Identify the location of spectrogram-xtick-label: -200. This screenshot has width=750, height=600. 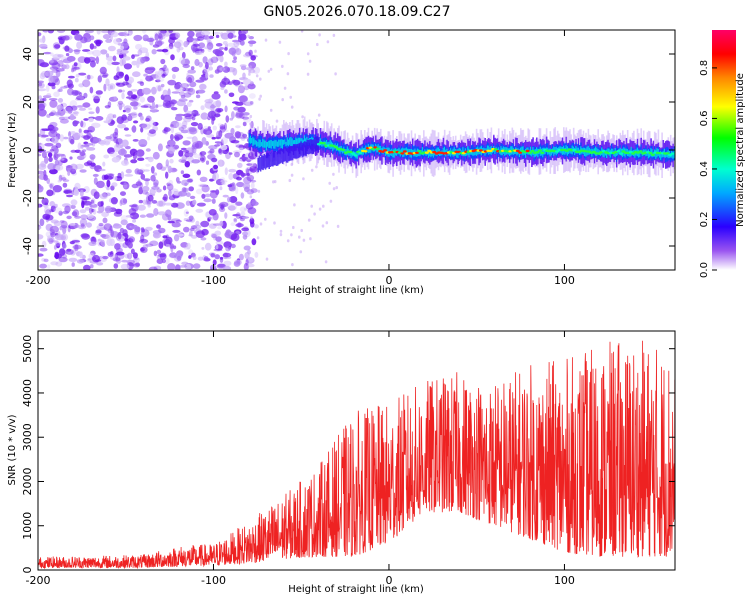
(38, 280).